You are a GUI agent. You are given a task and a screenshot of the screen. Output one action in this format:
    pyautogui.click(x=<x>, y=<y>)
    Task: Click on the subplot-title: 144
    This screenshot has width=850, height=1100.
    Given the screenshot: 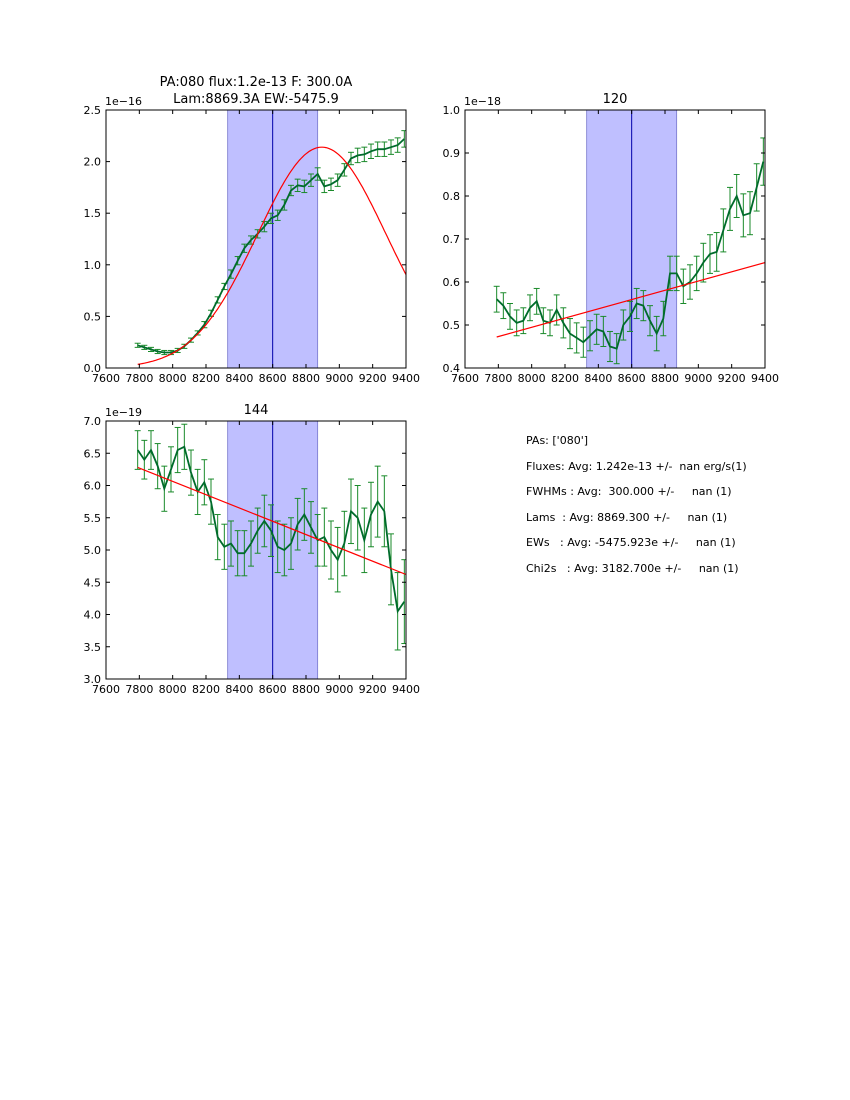 What is the action you would take?
    pyautogui.click(x=256, y=410)
    